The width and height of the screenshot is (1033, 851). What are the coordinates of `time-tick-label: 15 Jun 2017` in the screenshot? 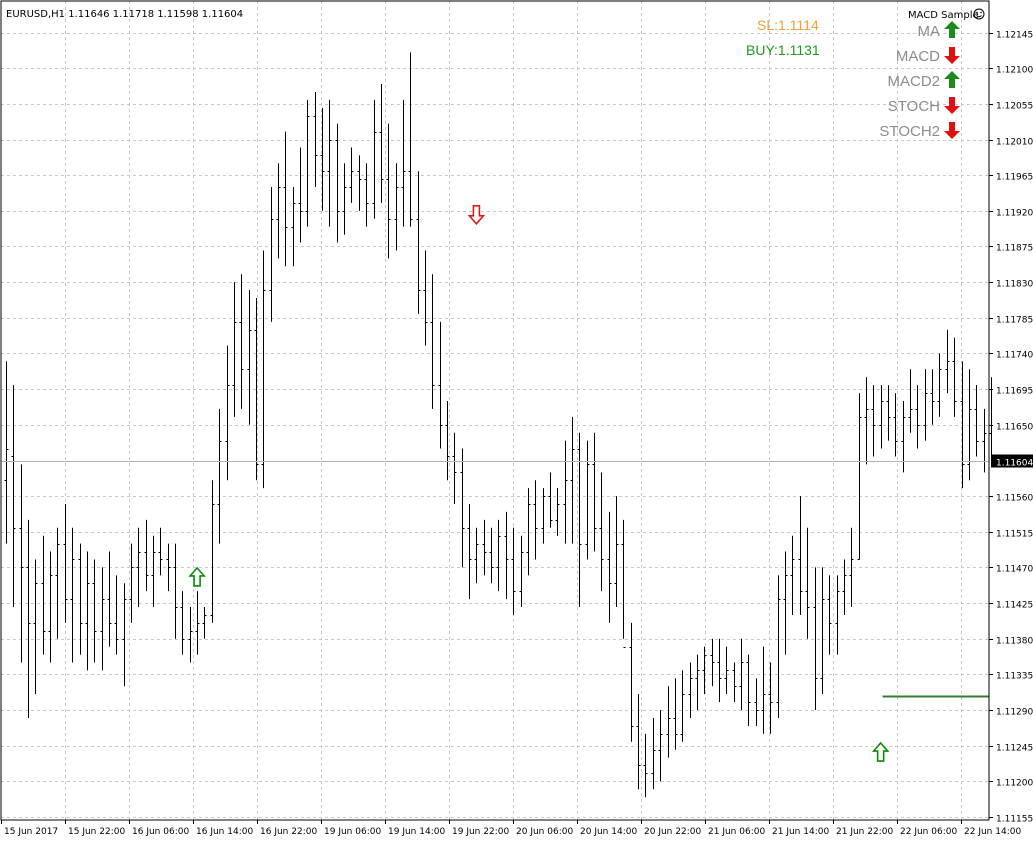 It's located at (31, 832).